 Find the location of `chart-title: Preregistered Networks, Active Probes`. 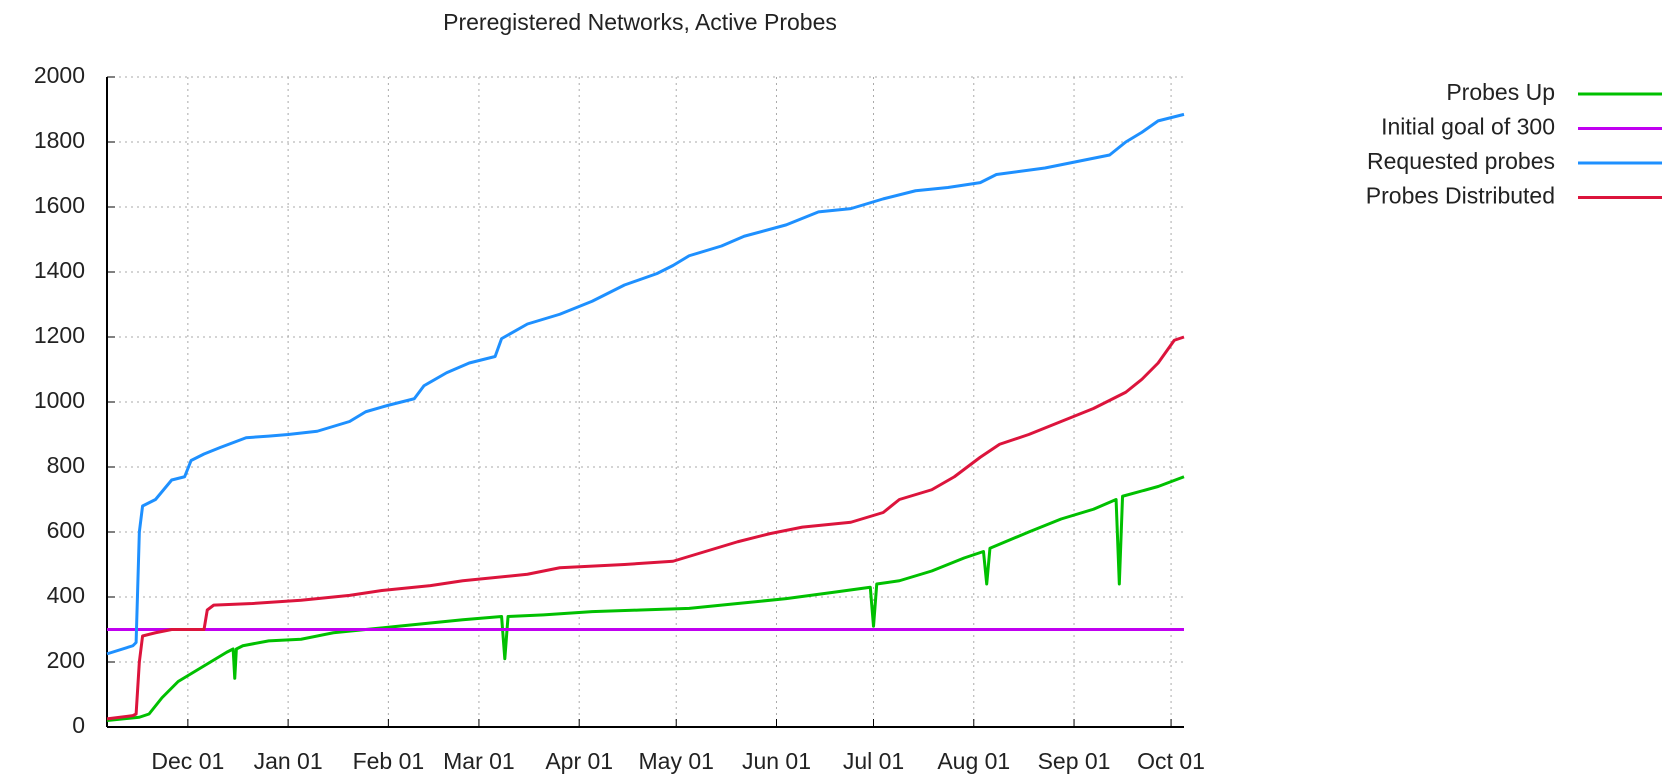

chart-title: Preregistered Networks, Active Probes is located at coordinates (640, 22).